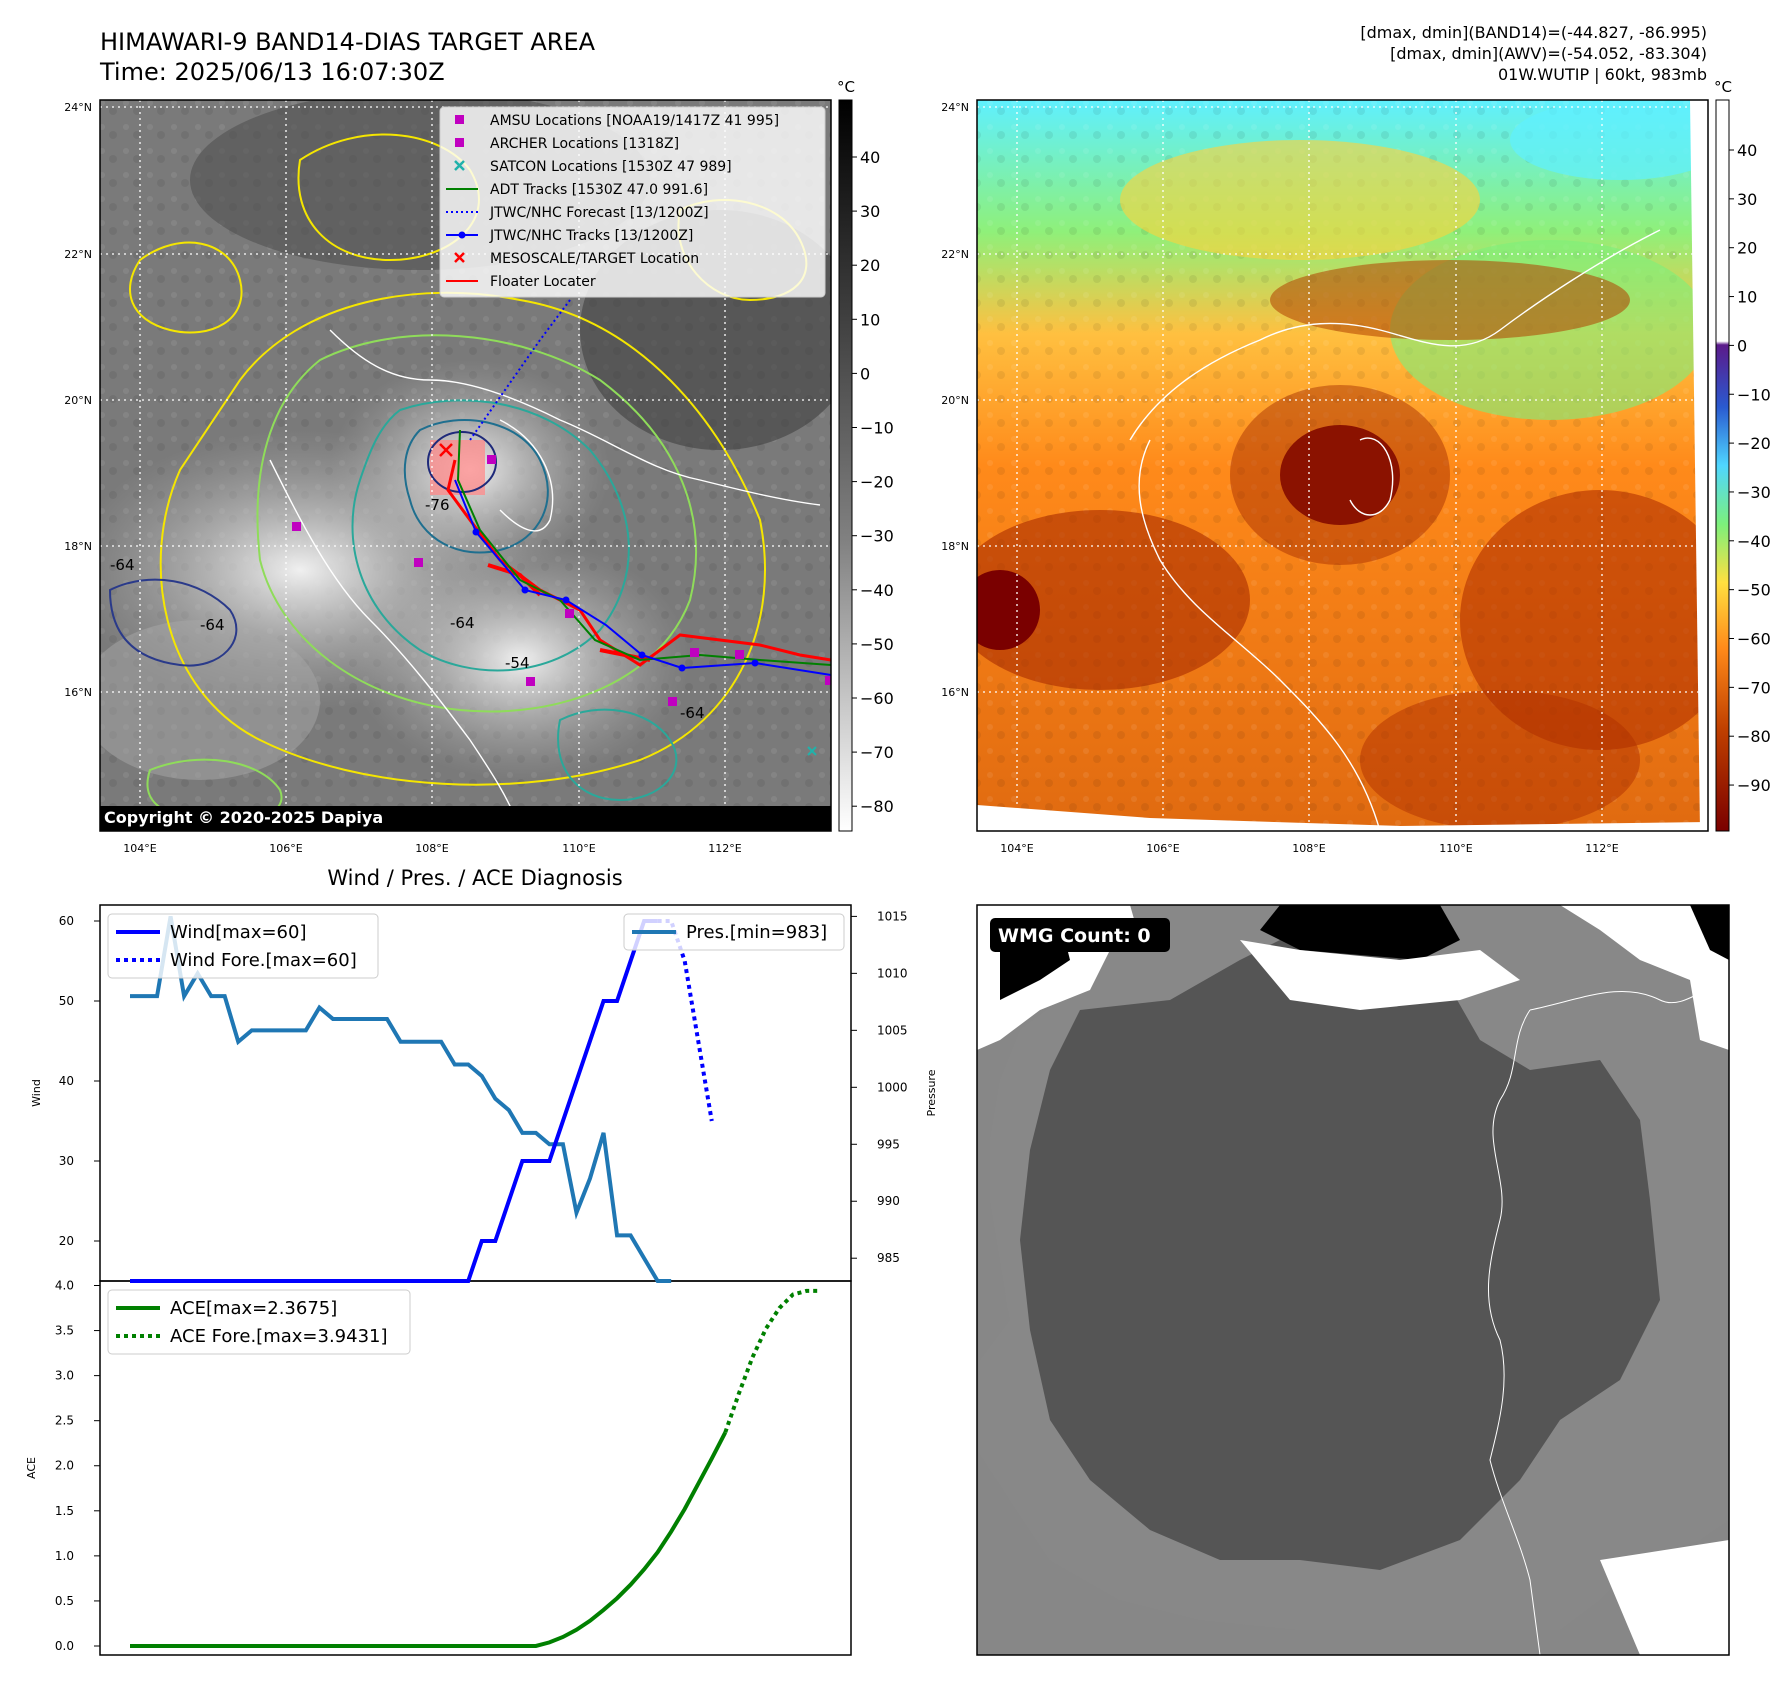 Image resolution: width=1792 pixels, height=1690 pixels. What do you see at coordinates (543, 282) in the screenshot?
I see `legend-label: Floater Locater` at bounding box center [543, 282].